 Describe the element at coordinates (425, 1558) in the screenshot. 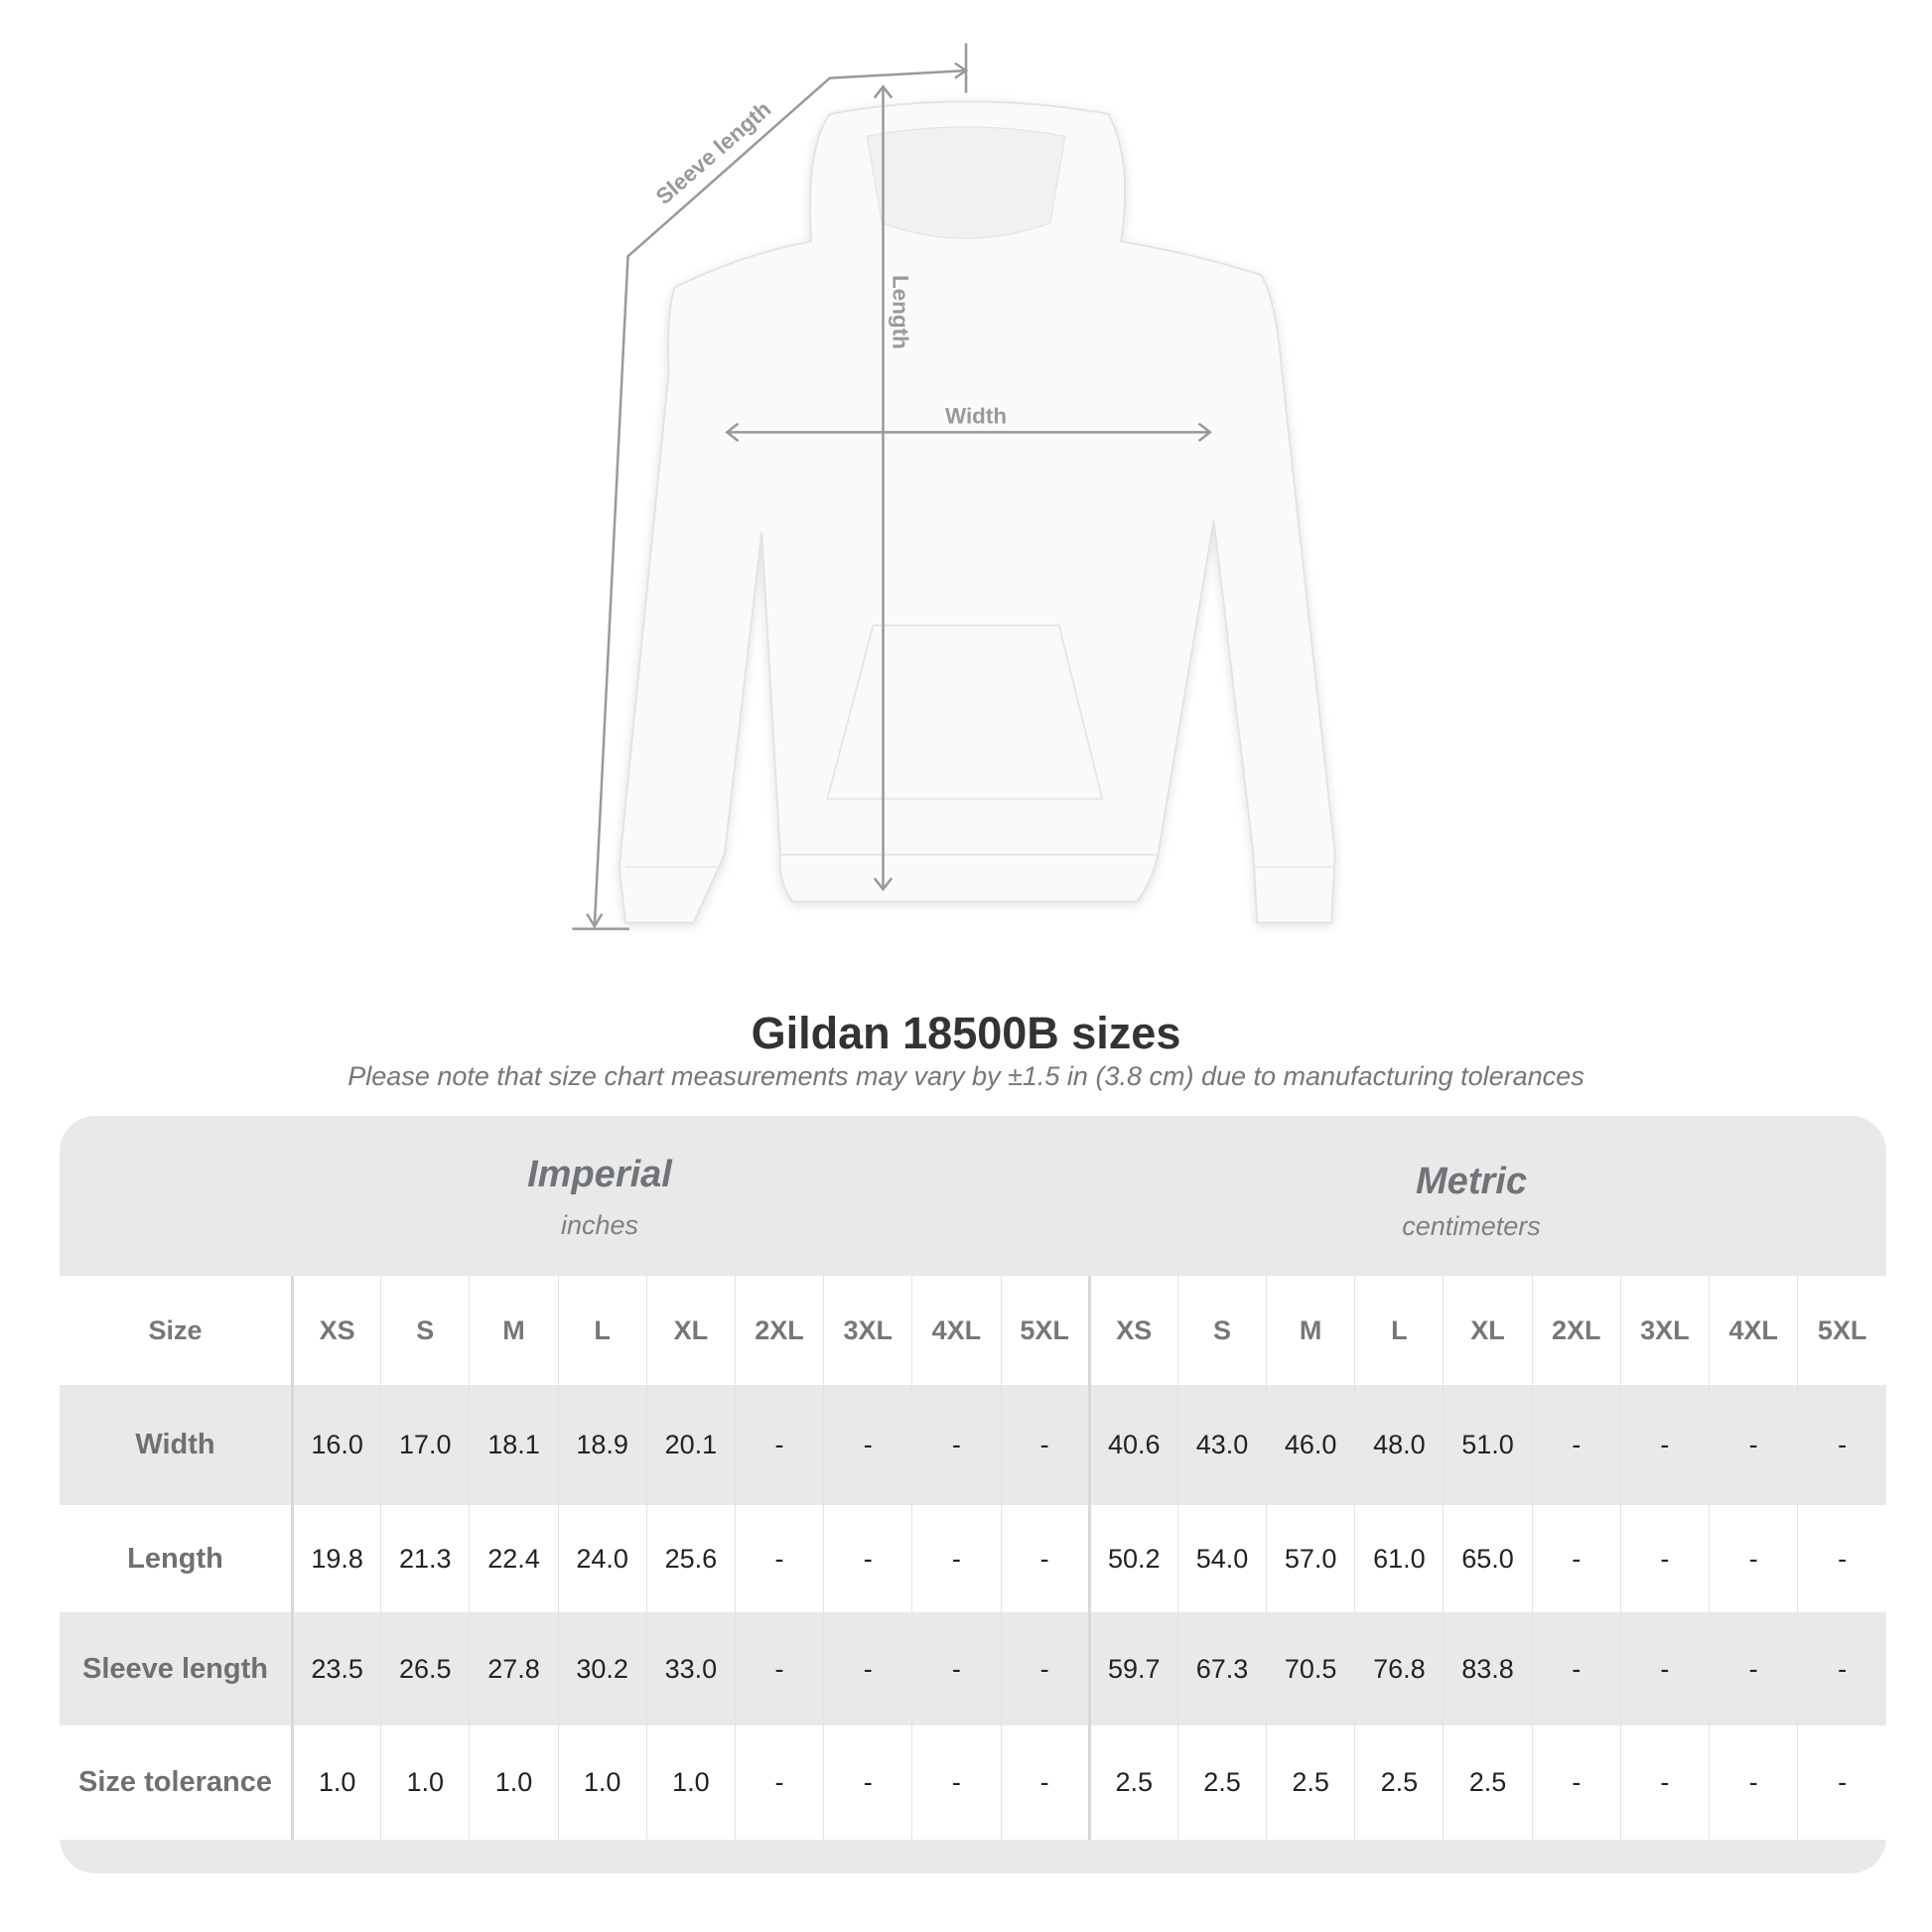

I see `imperial-value-cell: 21.3` at that location.